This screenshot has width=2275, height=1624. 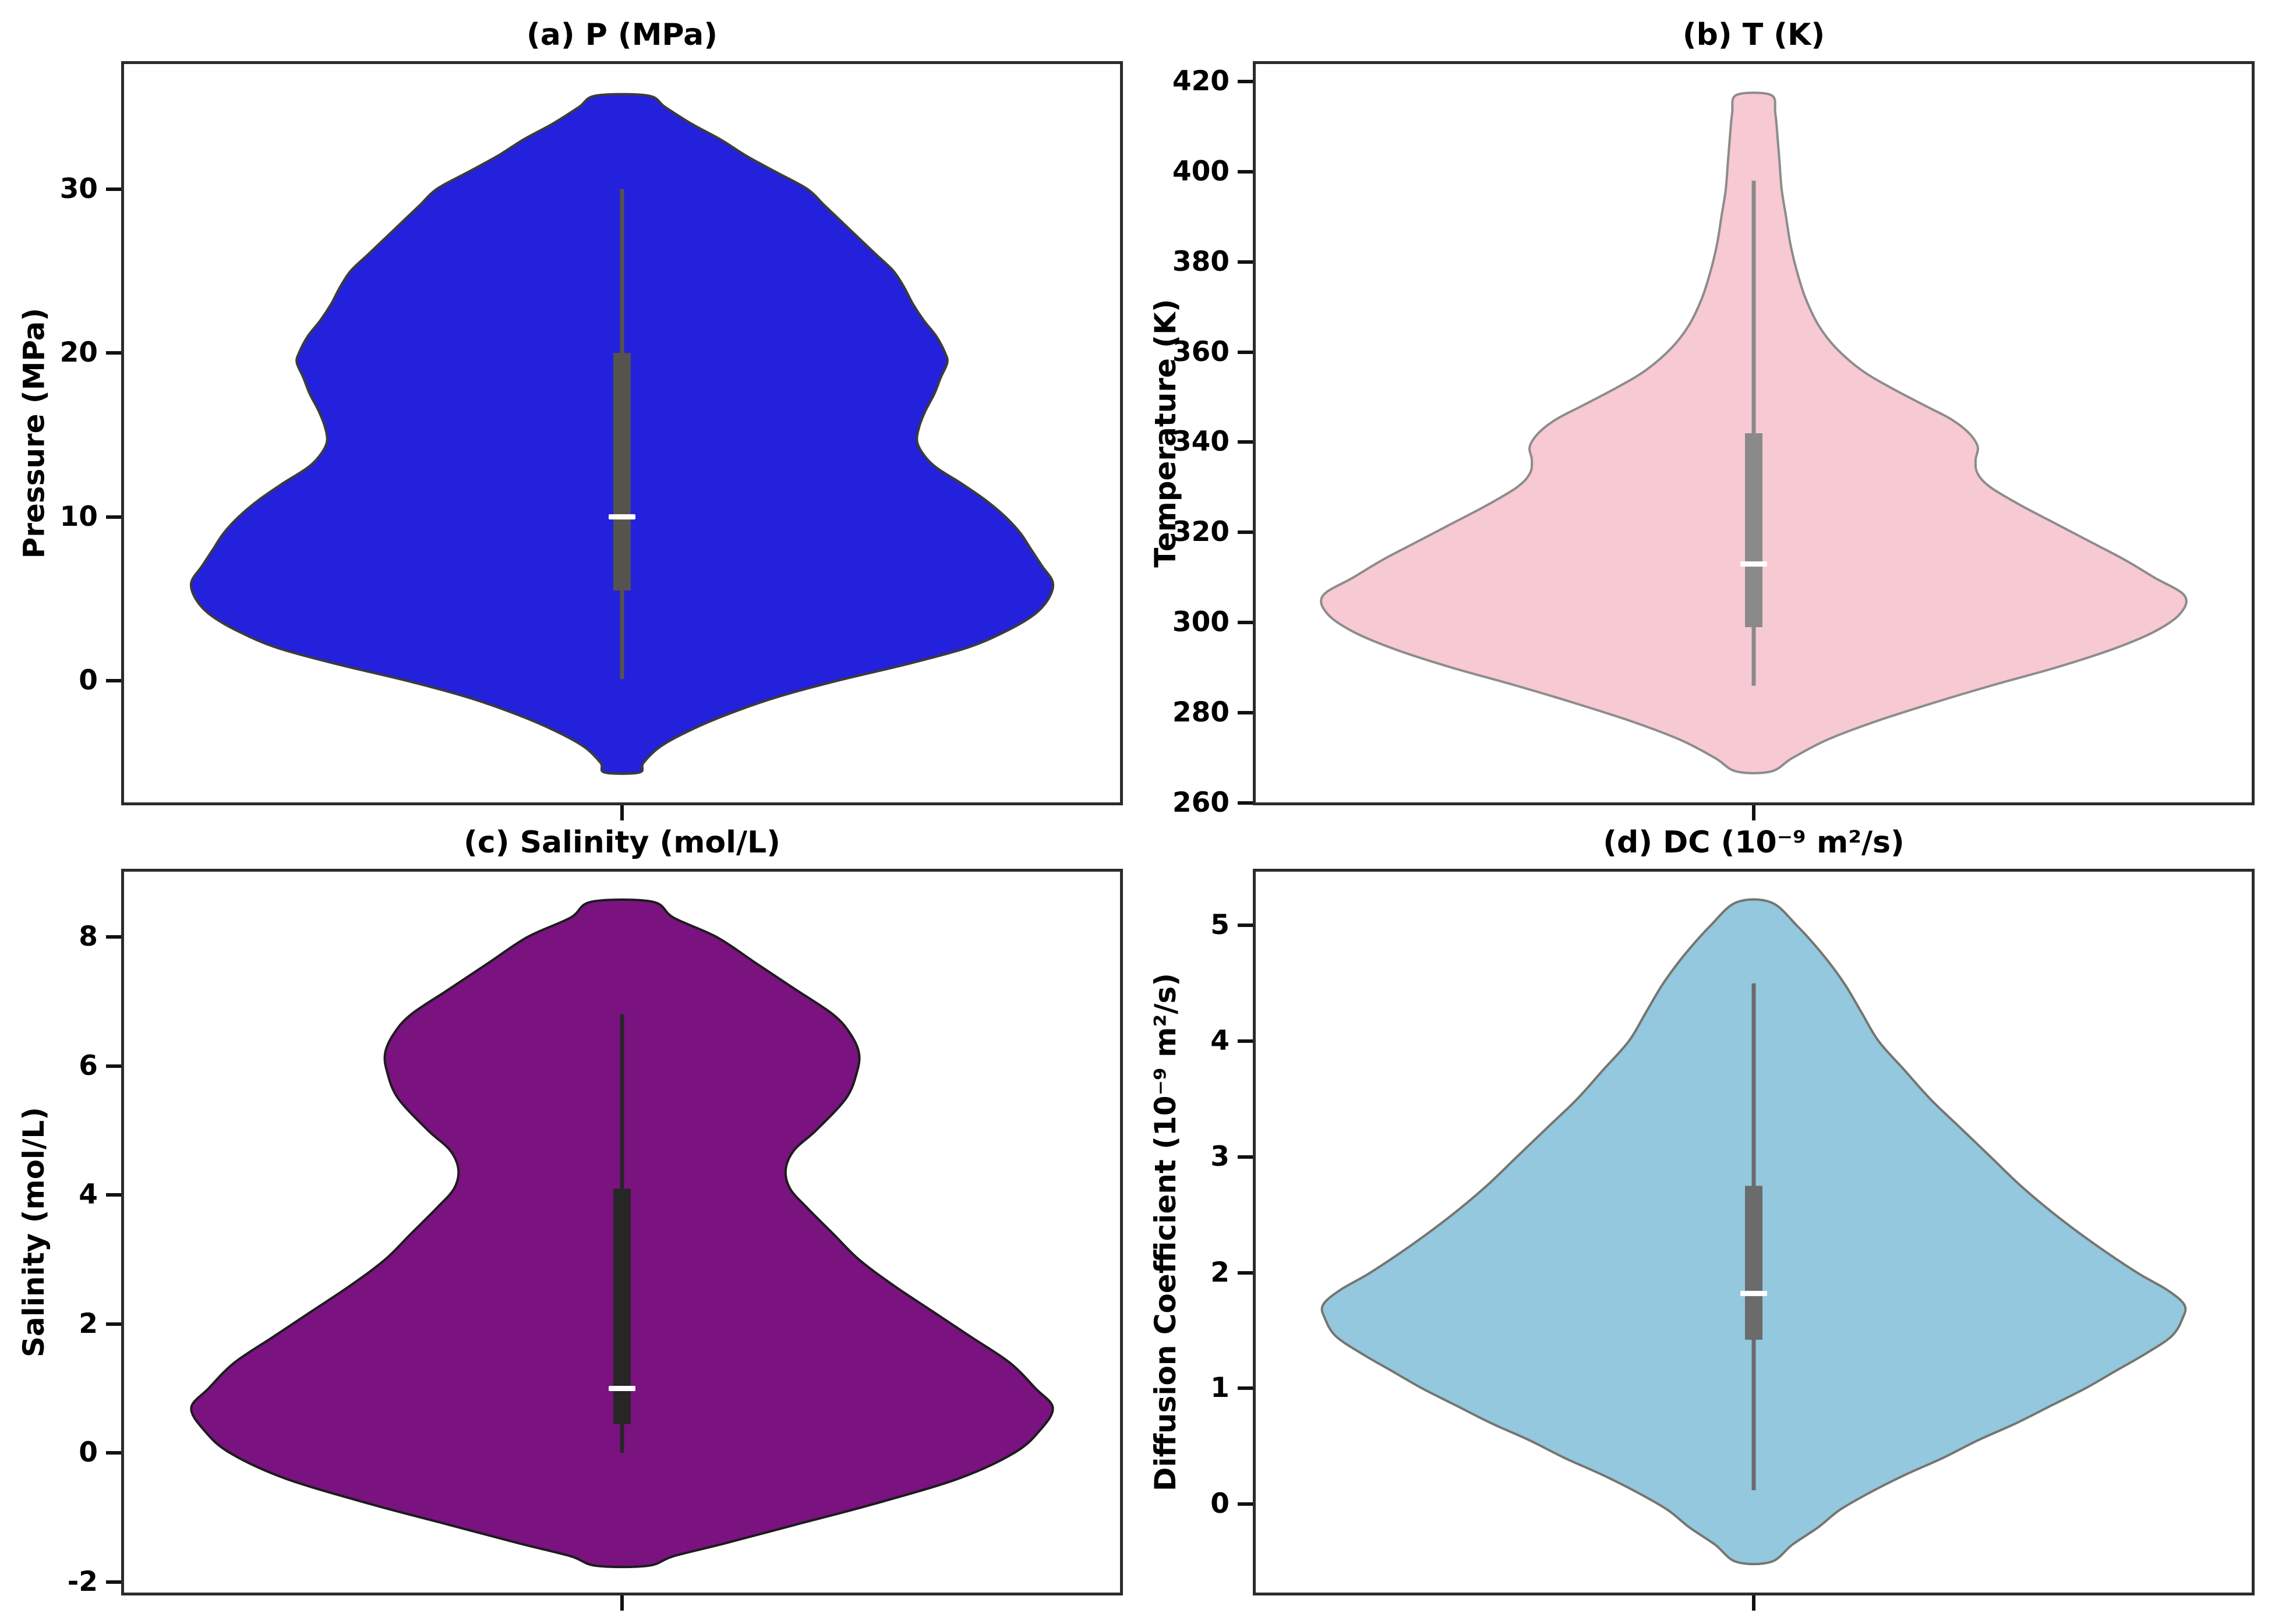 I want to click on median-line-d, so click(x=1753, y=1293).